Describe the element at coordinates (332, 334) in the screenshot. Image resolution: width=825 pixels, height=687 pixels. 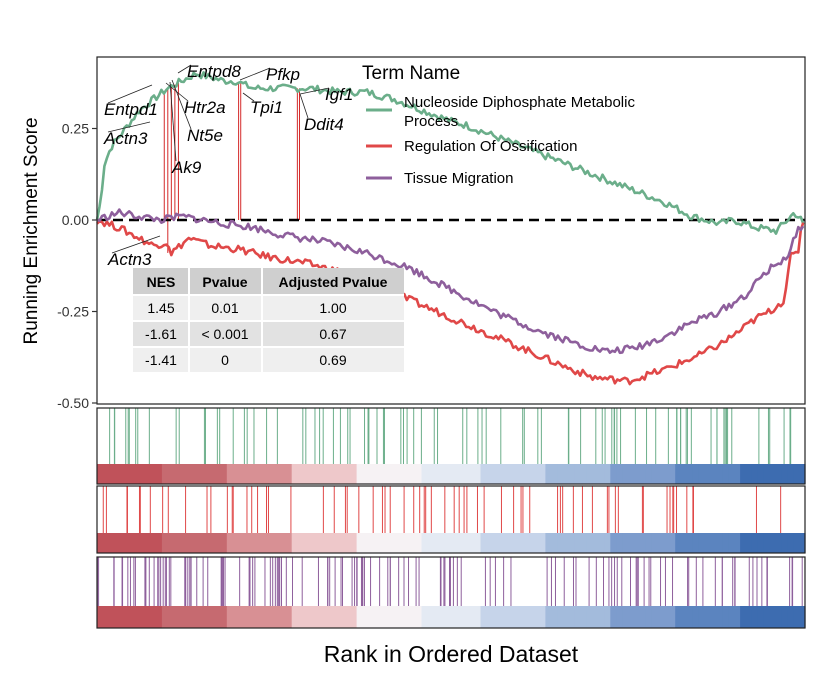
I see `table-cell: 0.67` at that location.